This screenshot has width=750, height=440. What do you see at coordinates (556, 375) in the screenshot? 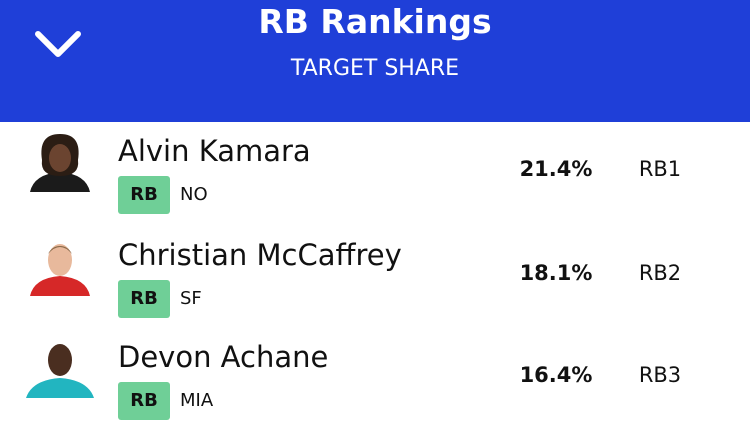
I see `target-share: 16.4%` at bounding box center [556, 375].